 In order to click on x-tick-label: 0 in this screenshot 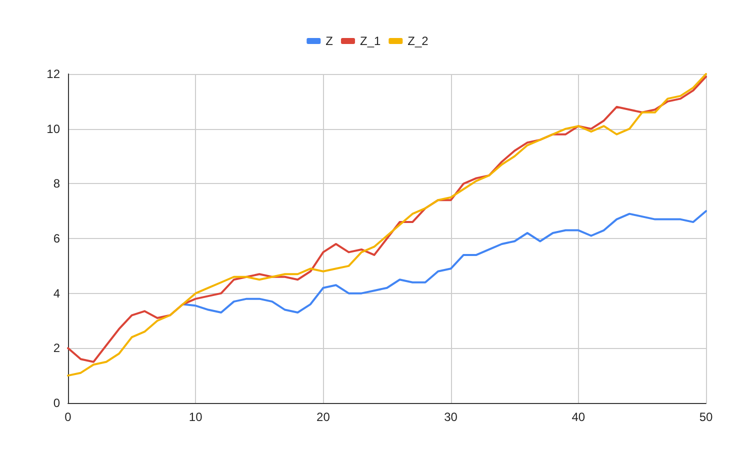, I will do `click(68, 417)`.